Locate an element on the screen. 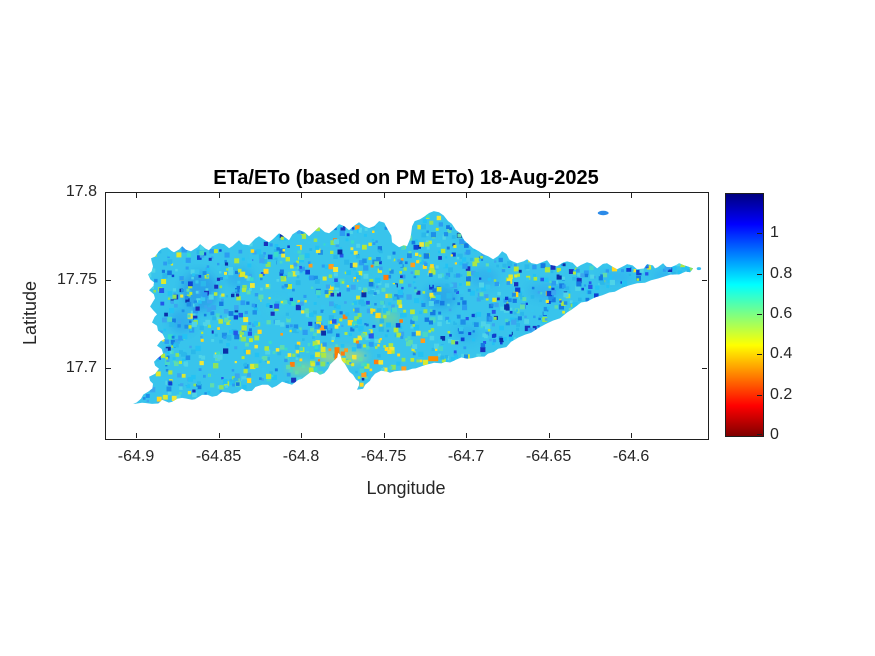 Image resolution: width=875 pixels, height=656 pixels. x-tick-label: -64.85 is located at coordinates (218, 456).